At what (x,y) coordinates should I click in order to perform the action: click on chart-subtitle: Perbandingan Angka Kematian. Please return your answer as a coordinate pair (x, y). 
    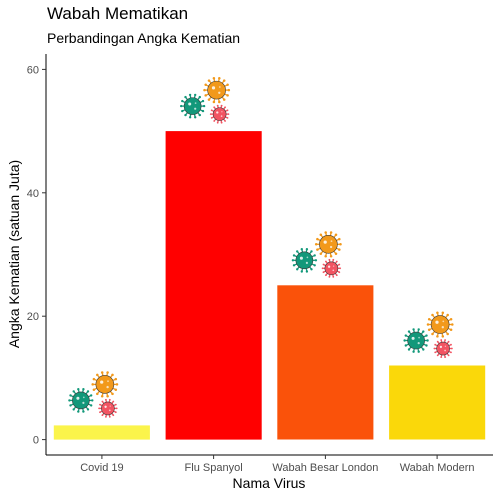
    Looking at the image, I should click on (144, 38).